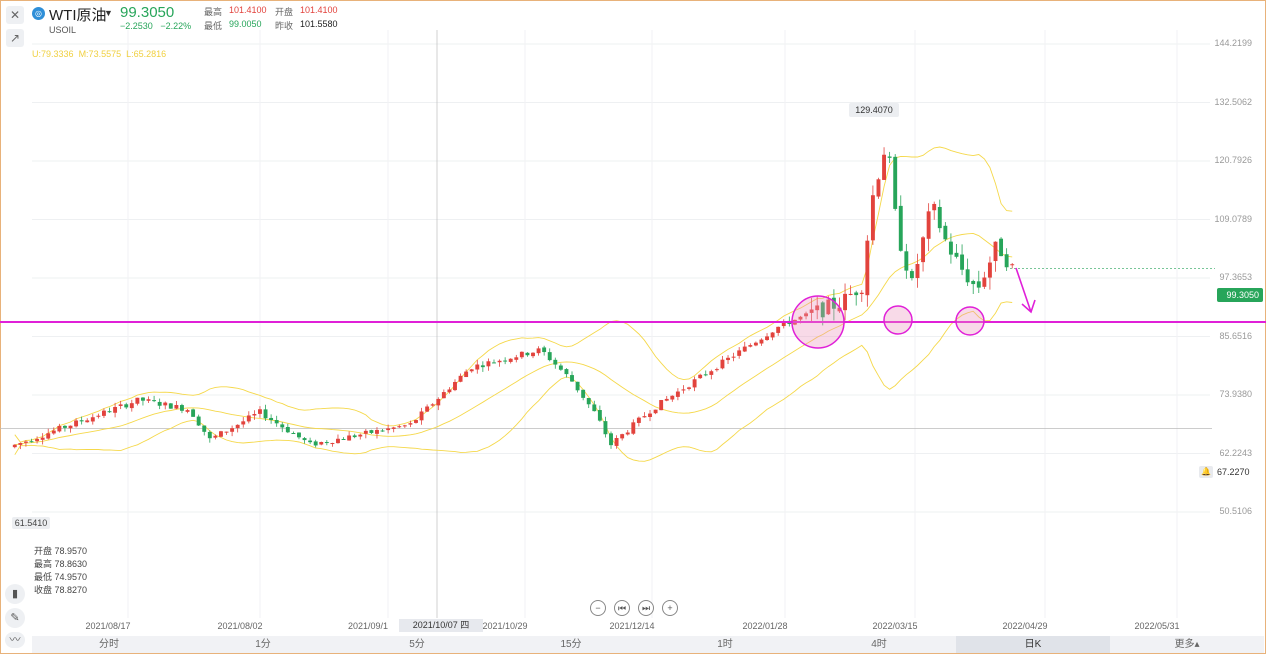  I want to click on bell-icon: 🔔, so click(1206, 472).